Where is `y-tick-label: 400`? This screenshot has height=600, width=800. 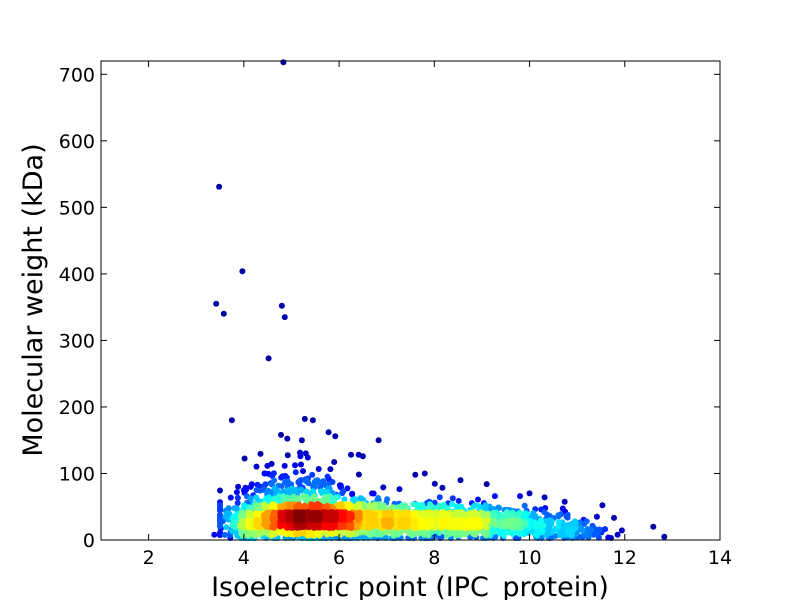
y-tick-label: 400 is located at coordinates (77, 275).